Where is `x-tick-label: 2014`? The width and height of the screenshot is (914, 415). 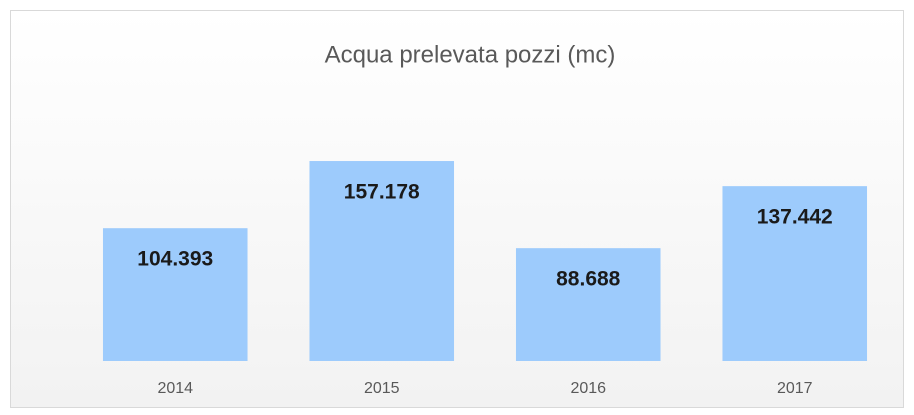 x-tick-label: 2014 is located at coordinates (175, 388).